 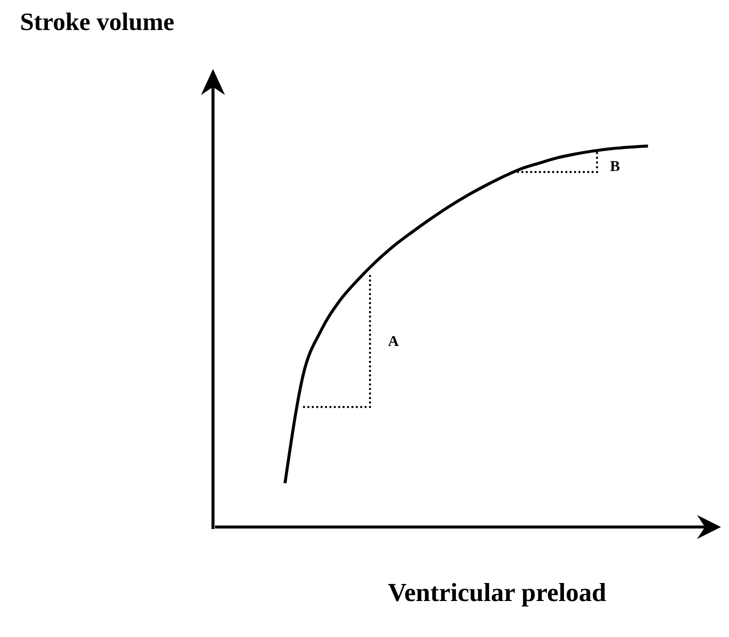 I want to click on annotation: B, so click(x=615, y=167).